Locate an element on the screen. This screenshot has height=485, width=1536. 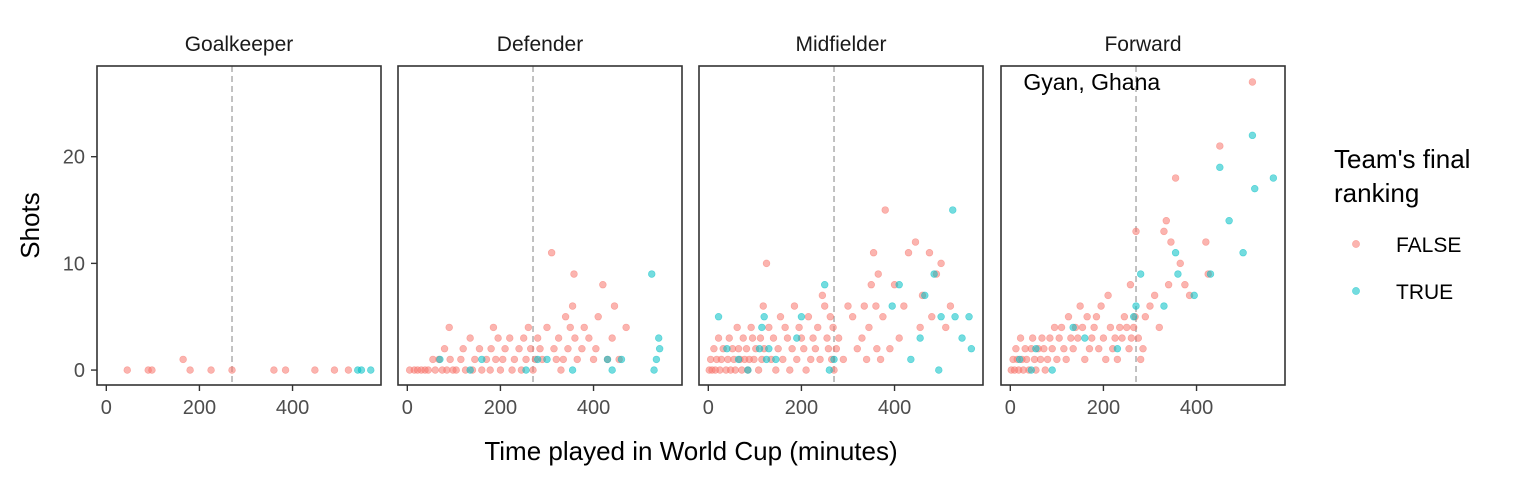
panel-border-forward is located at coordinates (1143, 225).